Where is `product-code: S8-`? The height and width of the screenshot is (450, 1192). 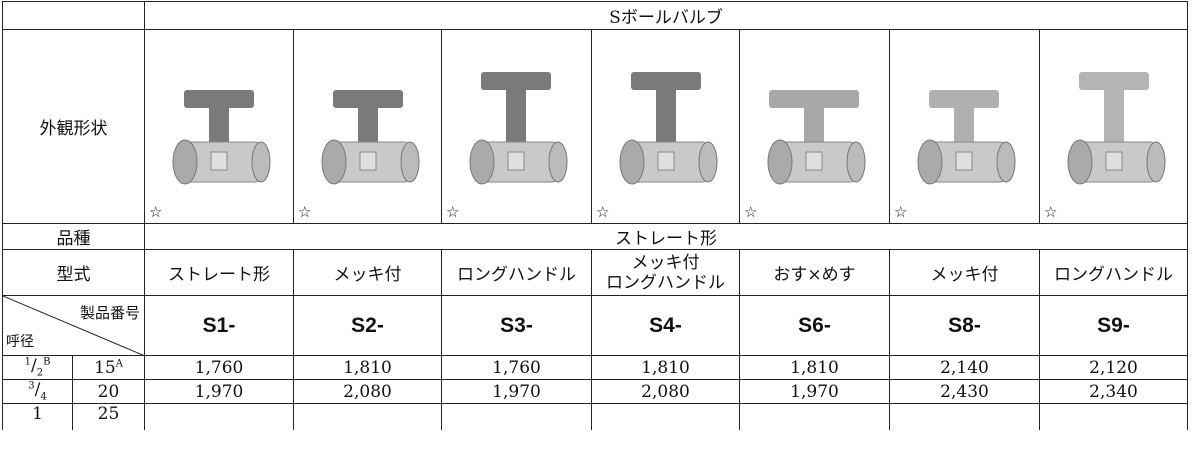
product-code: S8- is located at coordinates (964, 325).